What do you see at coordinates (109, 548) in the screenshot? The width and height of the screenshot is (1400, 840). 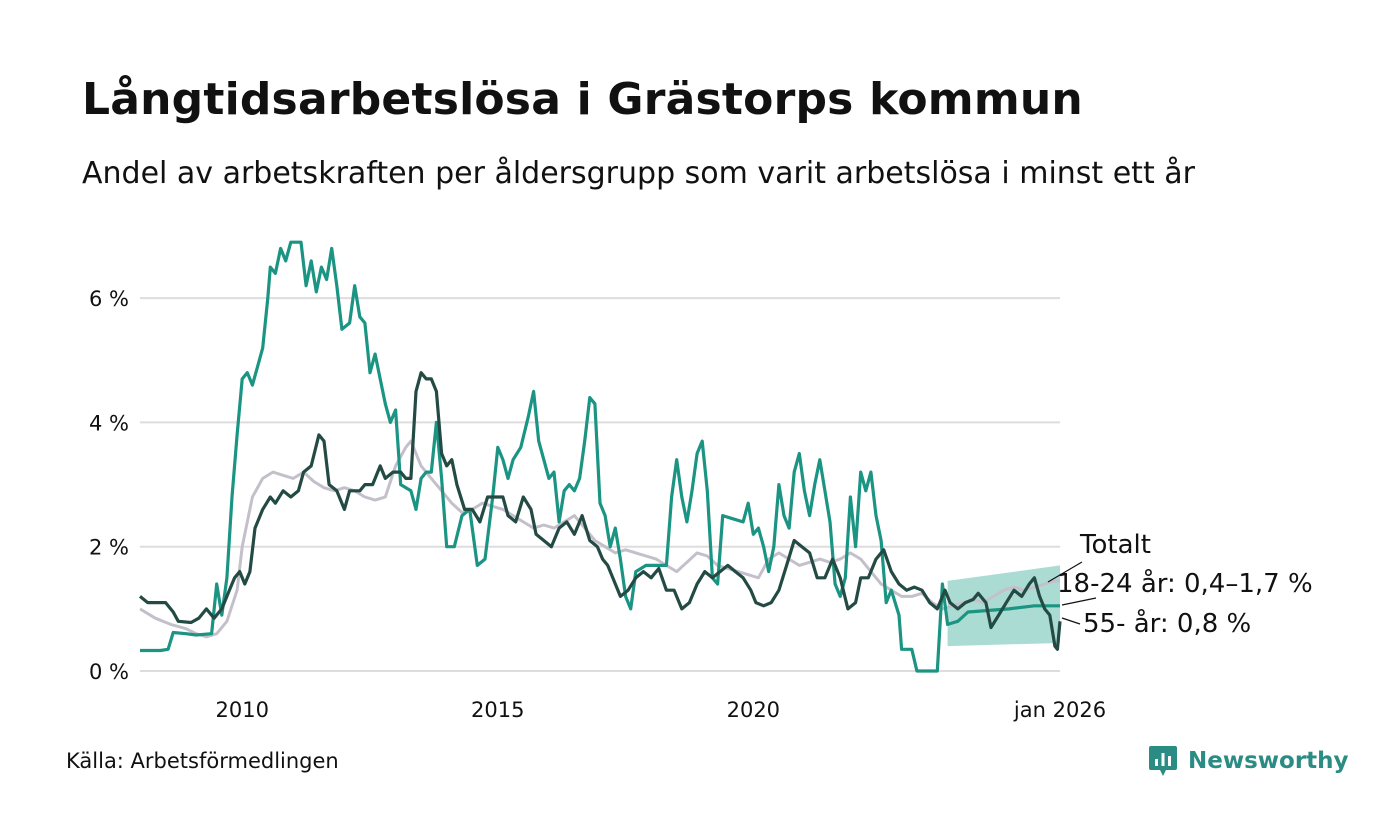 I see `y-tick-label: 2 %` at bounding box center [109, 548].